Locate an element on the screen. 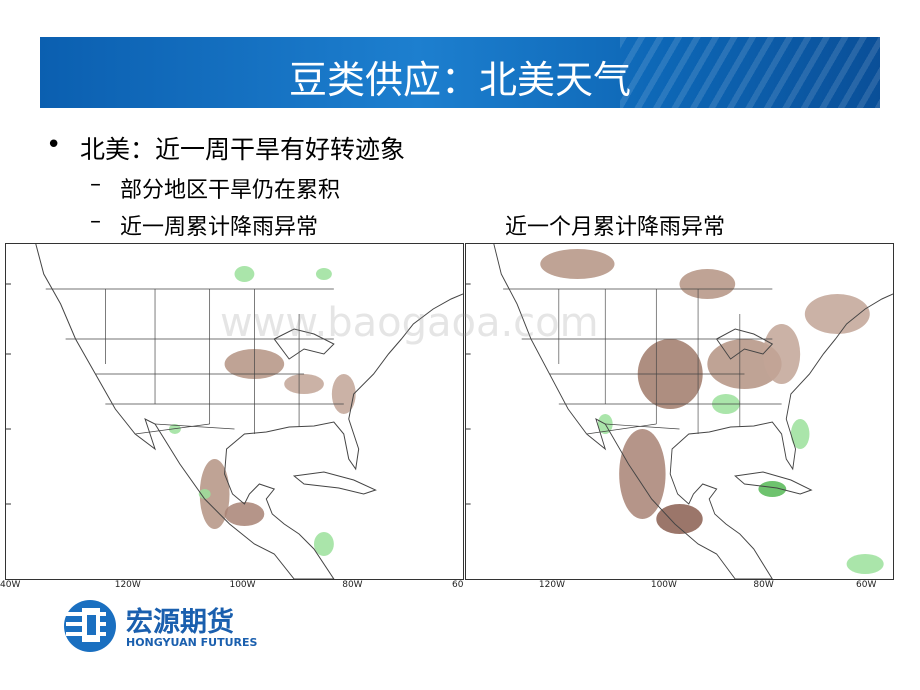 This screenshot has width=920, height=690. sub-bullet: 部分地区干旱仍在累积 is located at coordinates (230, 190).